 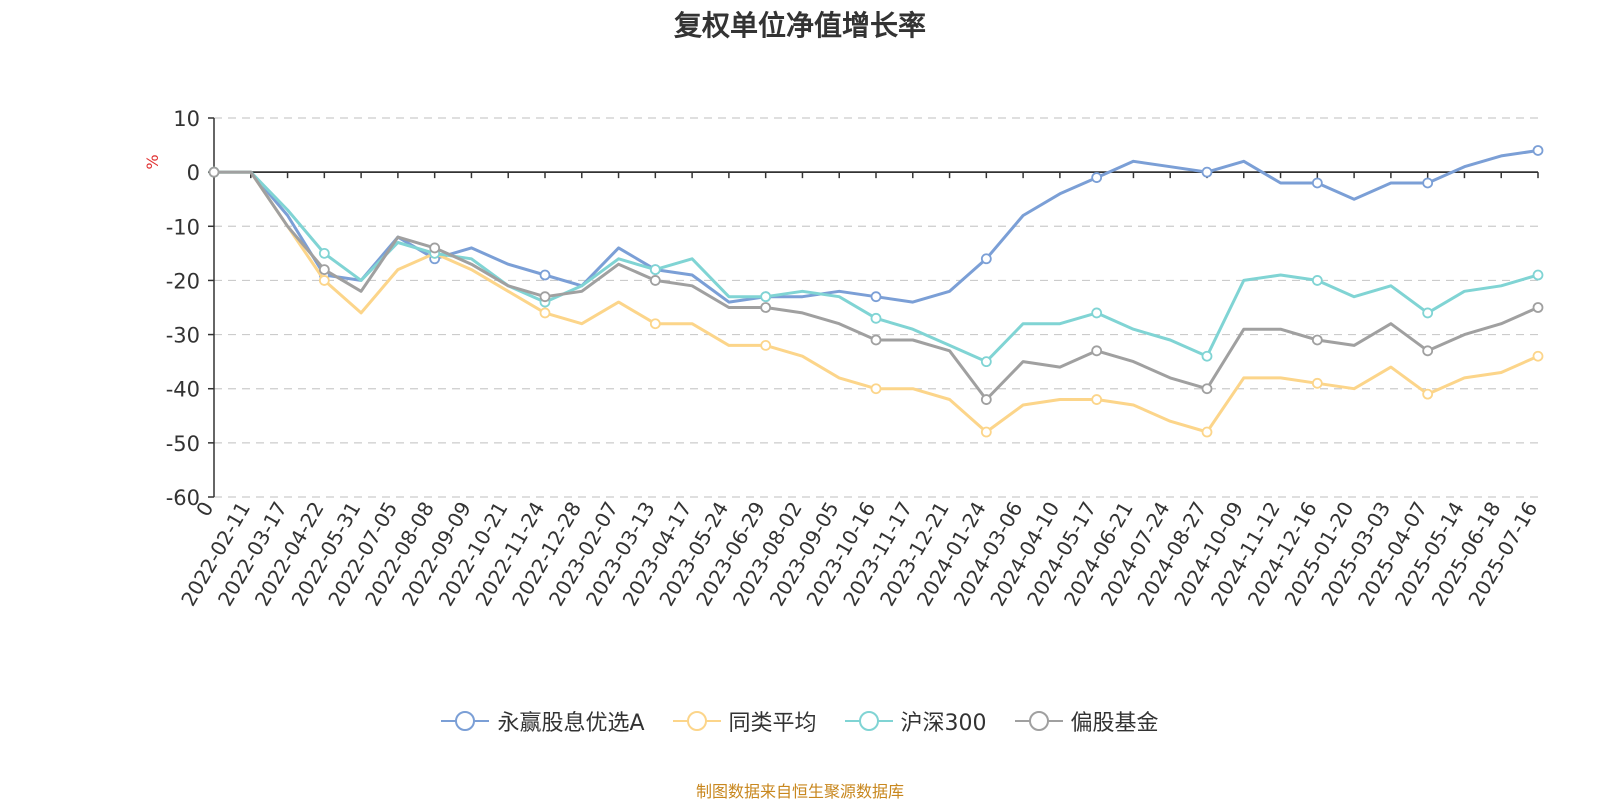 I want to click on legend: 永赢股息优选A 同类平均 沪深300 偏股基金, so click(x=800, y=721).